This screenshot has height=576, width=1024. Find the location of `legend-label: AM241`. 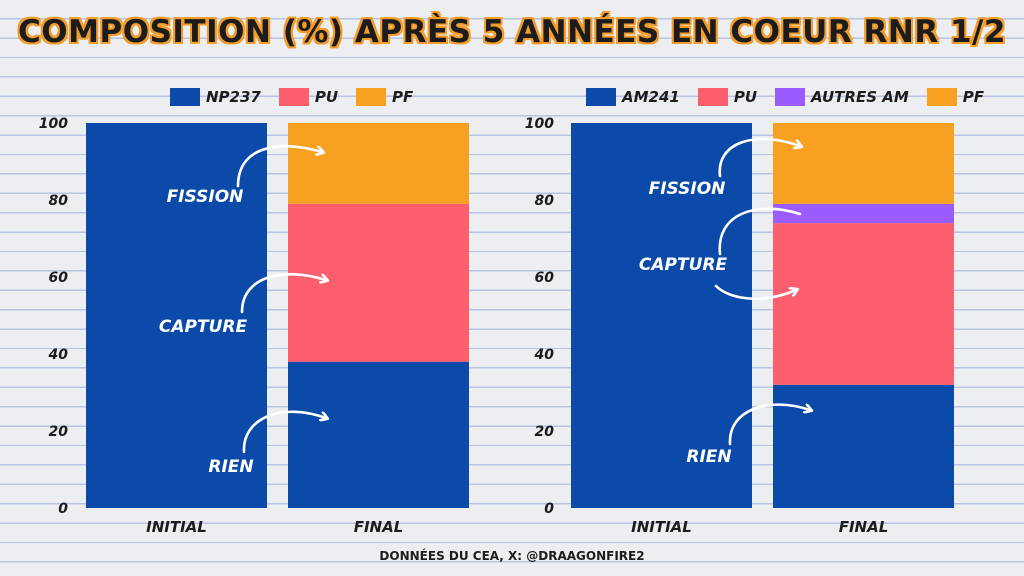

legend-label: AM241 is located at coordinates (651, 97).